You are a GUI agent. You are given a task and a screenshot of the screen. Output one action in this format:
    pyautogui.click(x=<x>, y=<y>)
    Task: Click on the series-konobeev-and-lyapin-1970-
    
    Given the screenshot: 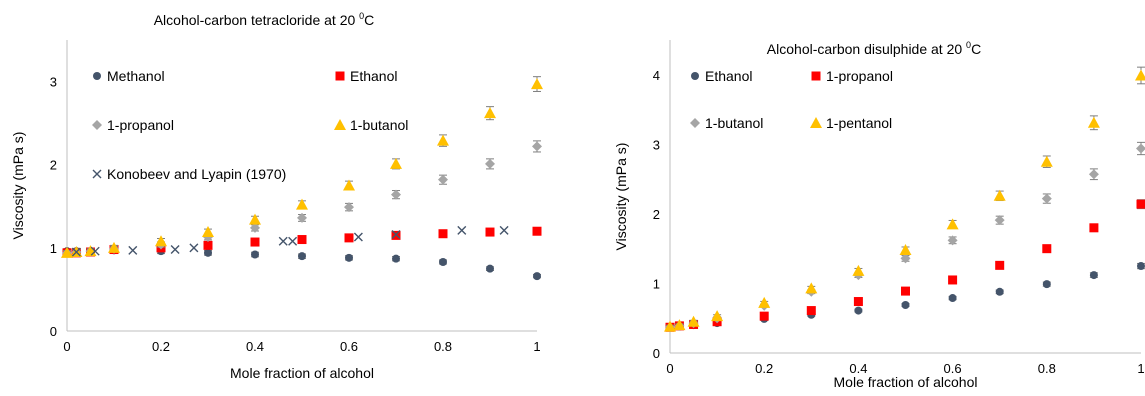 What is the action you would take?
    pyautogui.click(x=290, y=241)
    